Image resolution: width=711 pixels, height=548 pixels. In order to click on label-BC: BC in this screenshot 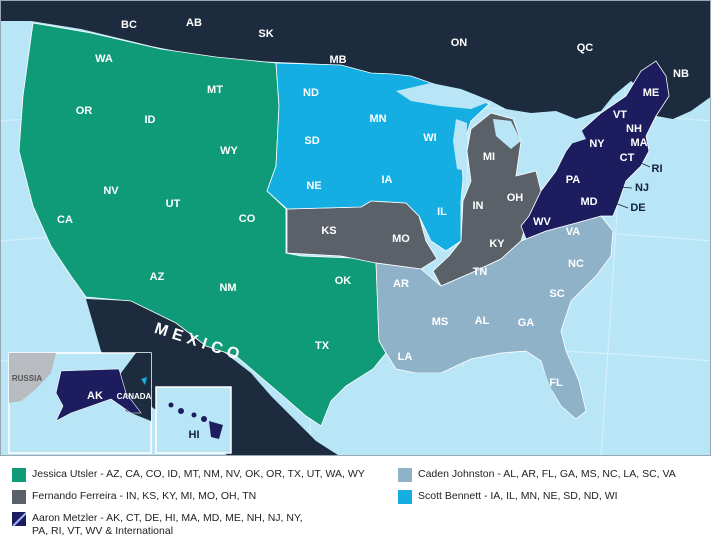, I will do `click(129, 25)`.